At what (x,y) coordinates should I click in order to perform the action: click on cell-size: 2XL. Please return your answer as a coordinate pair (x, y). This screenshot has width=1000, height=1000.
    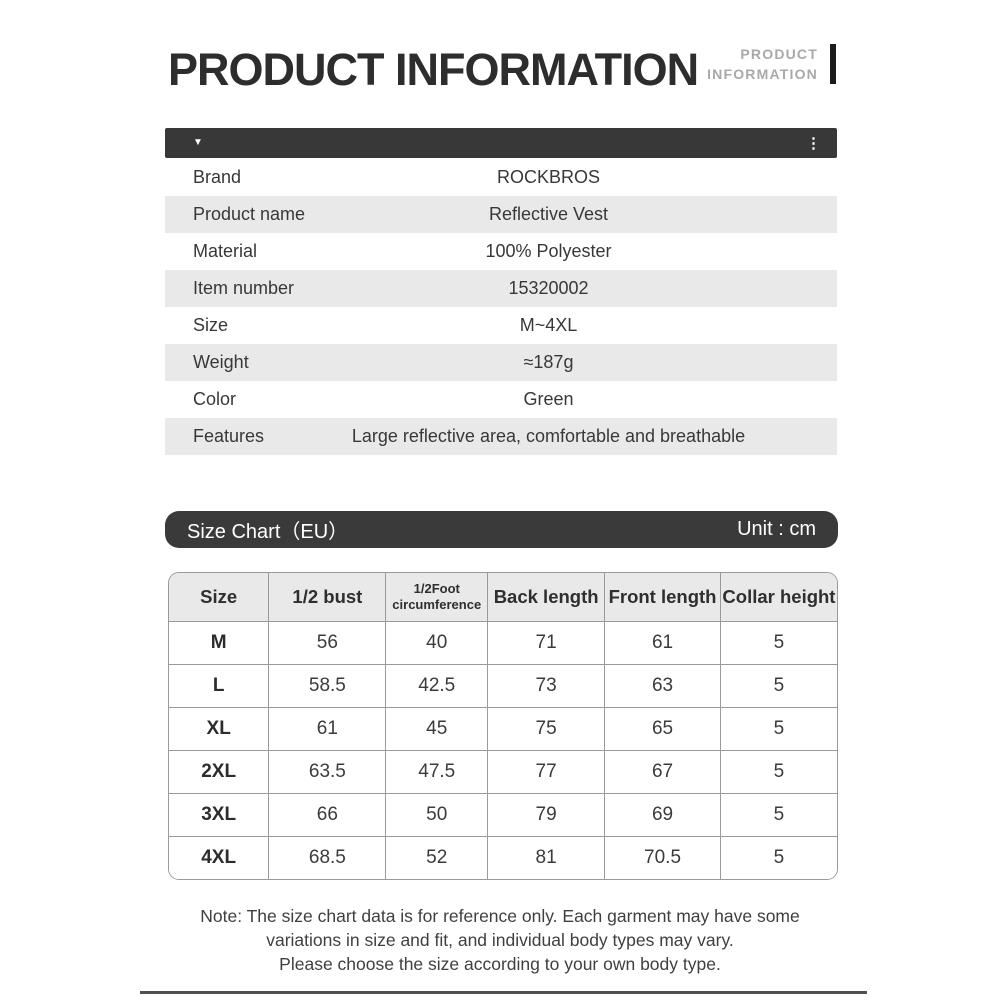
    Looking at the image, I should click on (219, 772).